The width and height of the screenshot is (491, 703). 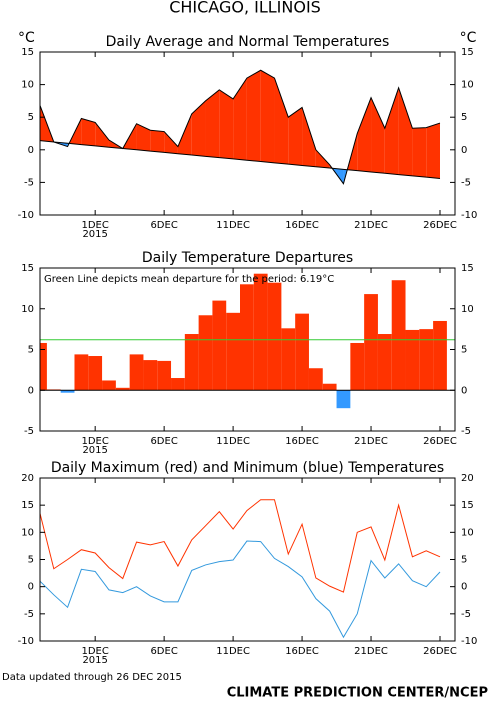 What do you see at coordinates (29, 614) in the screenshot?
I see `y-tick-label: -5` at bounding box center [29, 614].